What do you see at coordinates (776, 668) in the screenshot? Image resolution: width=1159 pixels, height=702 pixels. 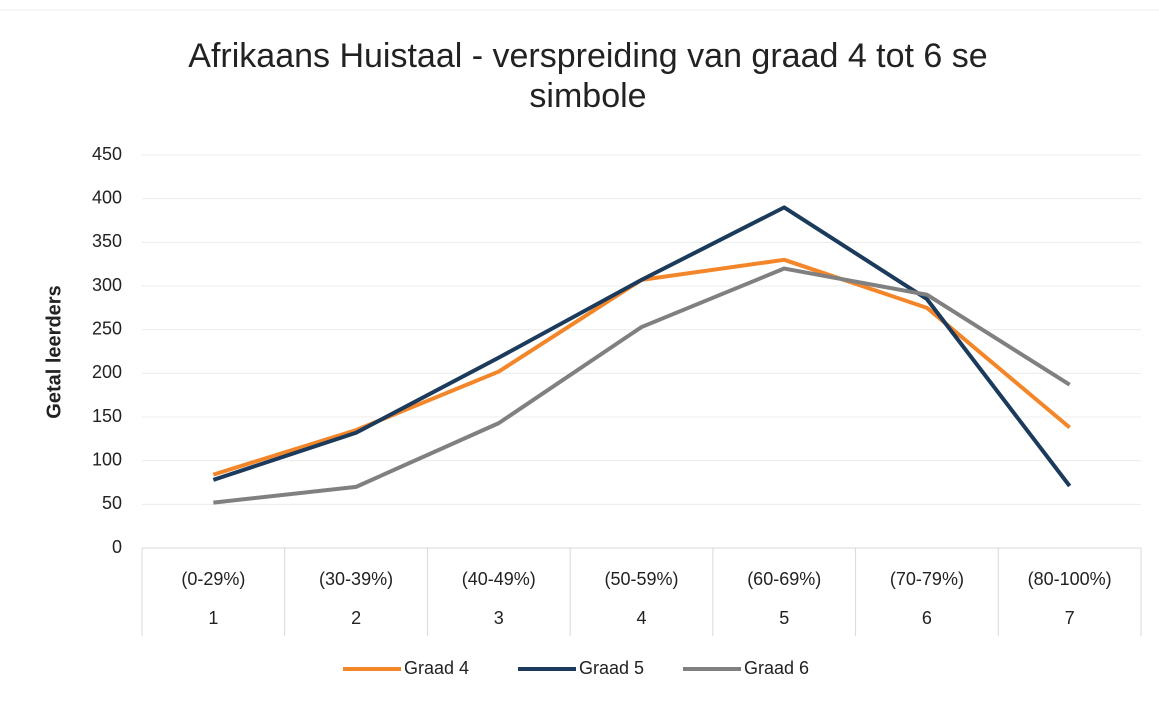 I see `legend-label: Graad 6` at bounding box center [776, 668].